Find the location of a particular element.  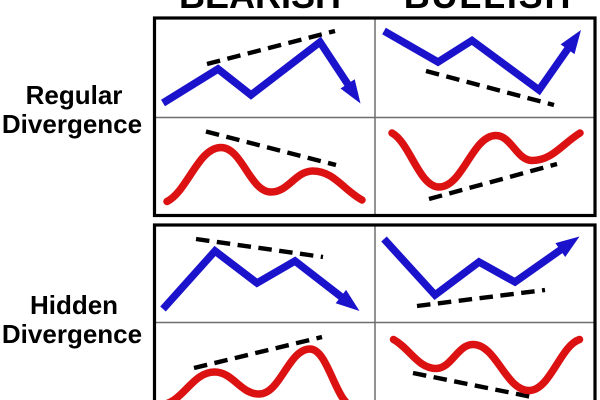

svg-text: BULLISH is located at coordinates (488, 8).